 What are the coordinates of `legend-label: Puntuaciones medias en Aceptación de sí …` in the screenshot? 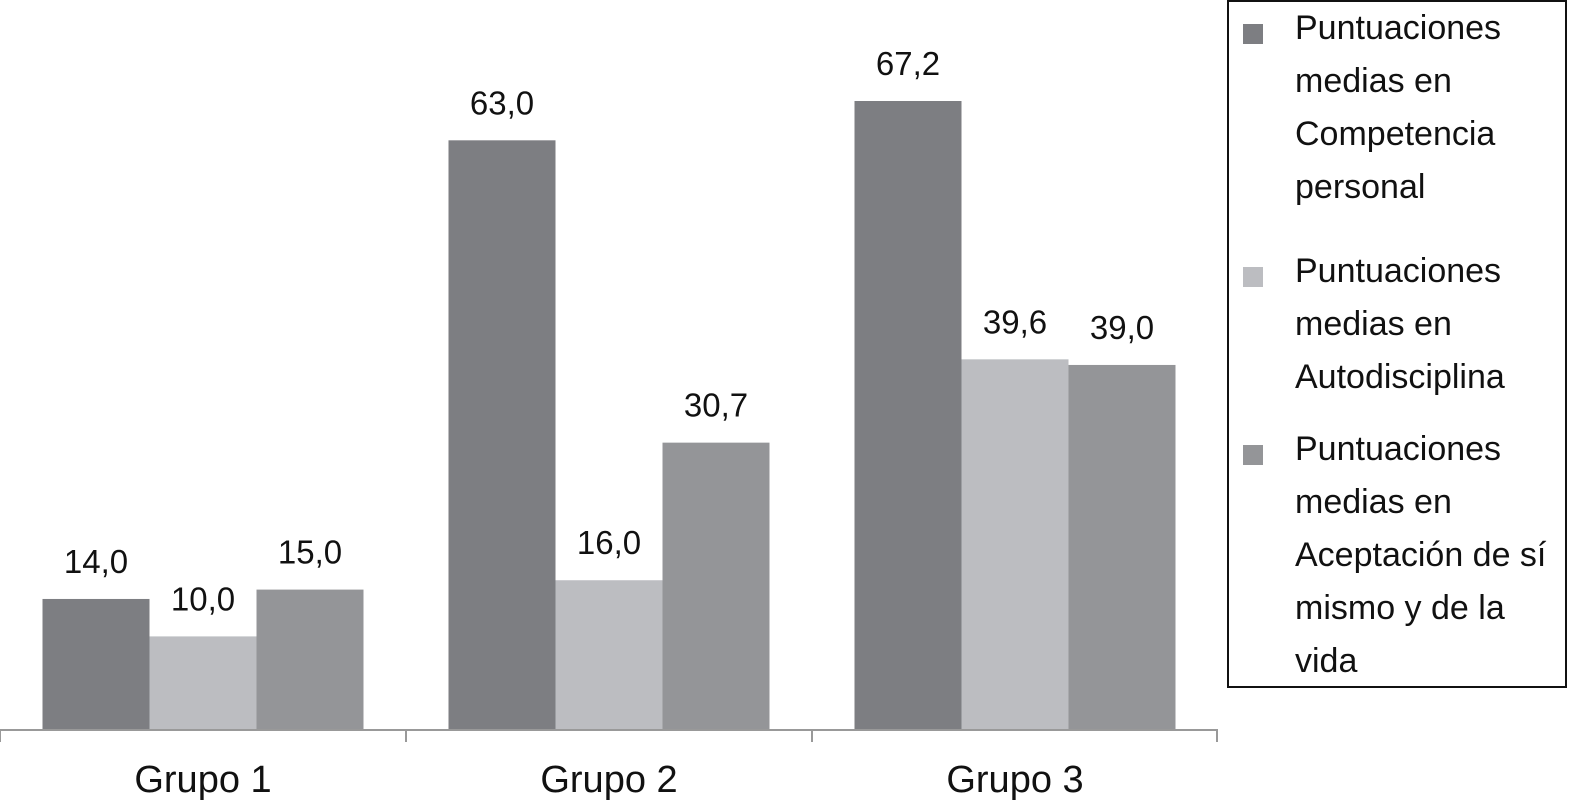 It's located at (1421, 555).